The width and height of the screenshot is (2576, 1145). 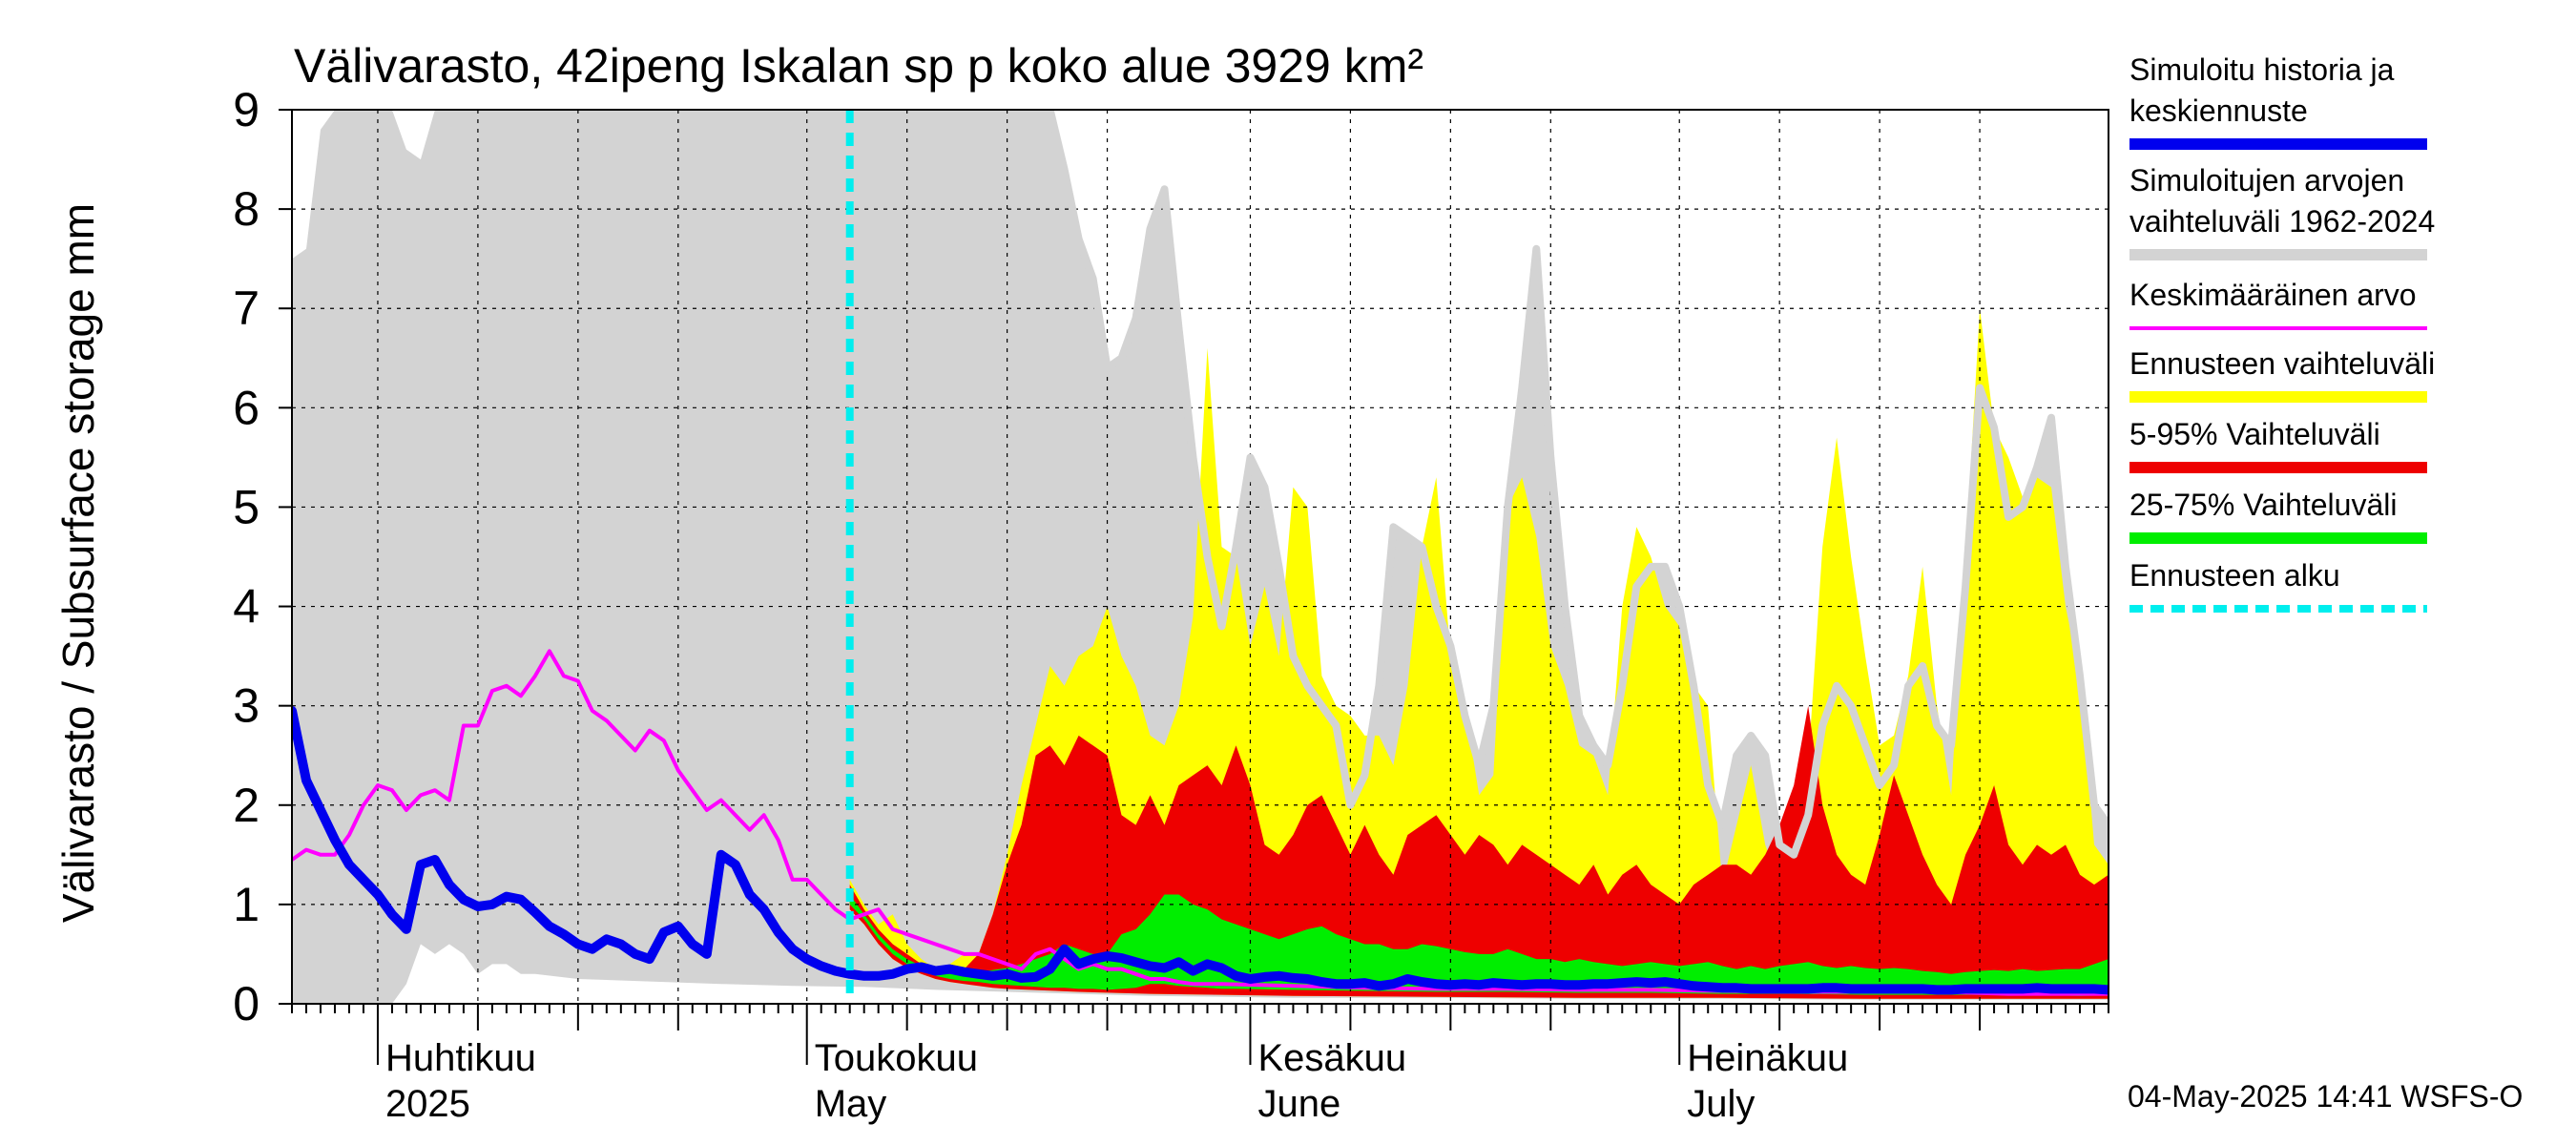 I want to click on y-tick-label: 2, so click(x=246, y=806).